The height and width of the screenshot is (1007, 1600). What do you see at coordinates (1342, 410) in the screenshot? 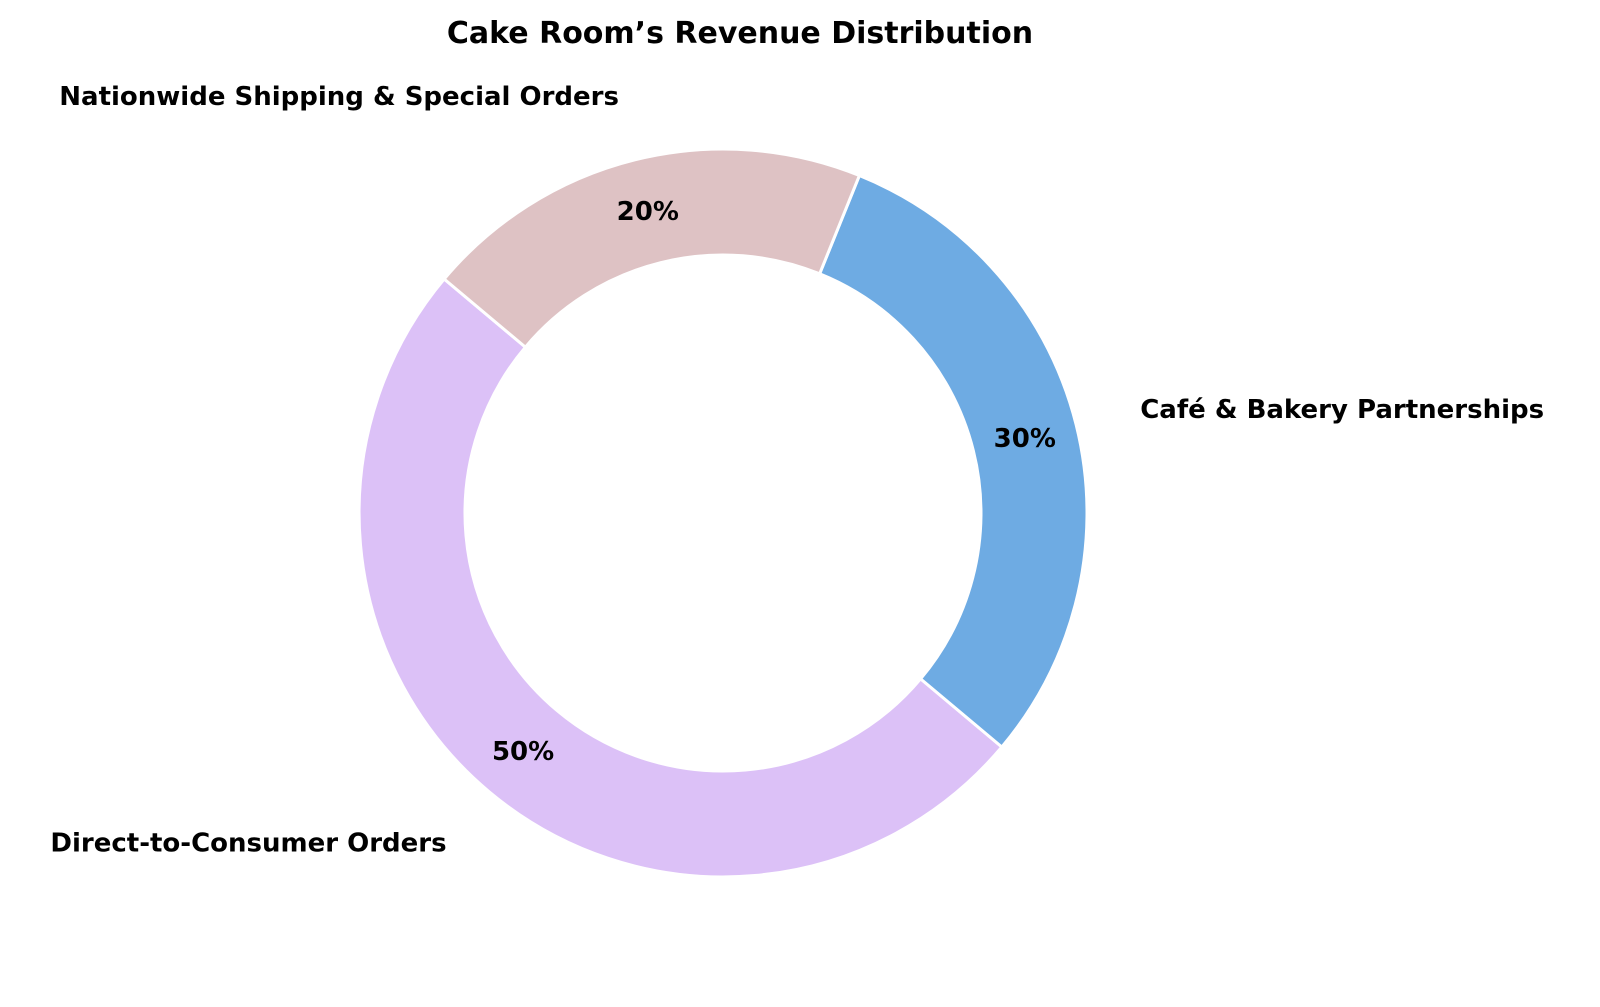
I see `slice-label-1: Café & Bakery Partnerships` at bounding box center [1342, 410].